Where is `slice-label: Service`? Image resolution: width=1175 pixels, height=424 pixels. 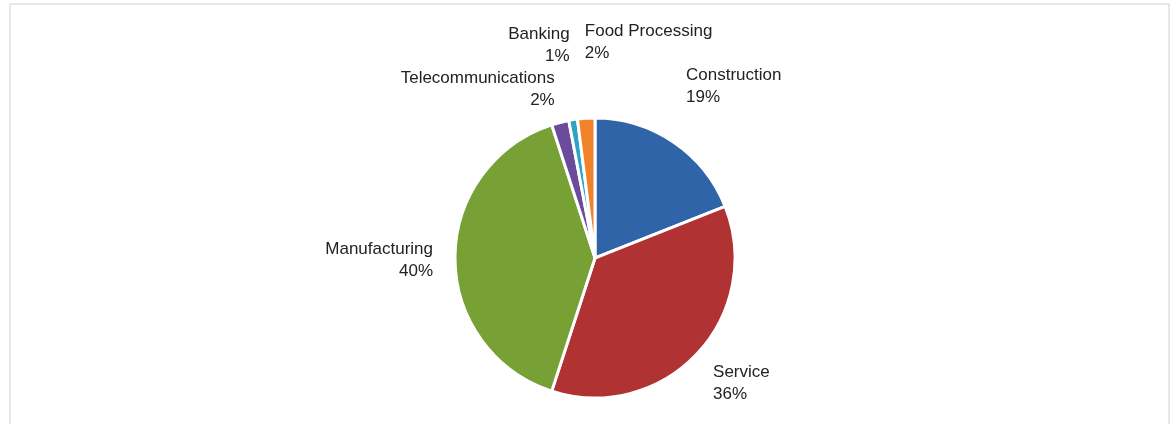
slice-label: Service is located at coordinates (741, 372).